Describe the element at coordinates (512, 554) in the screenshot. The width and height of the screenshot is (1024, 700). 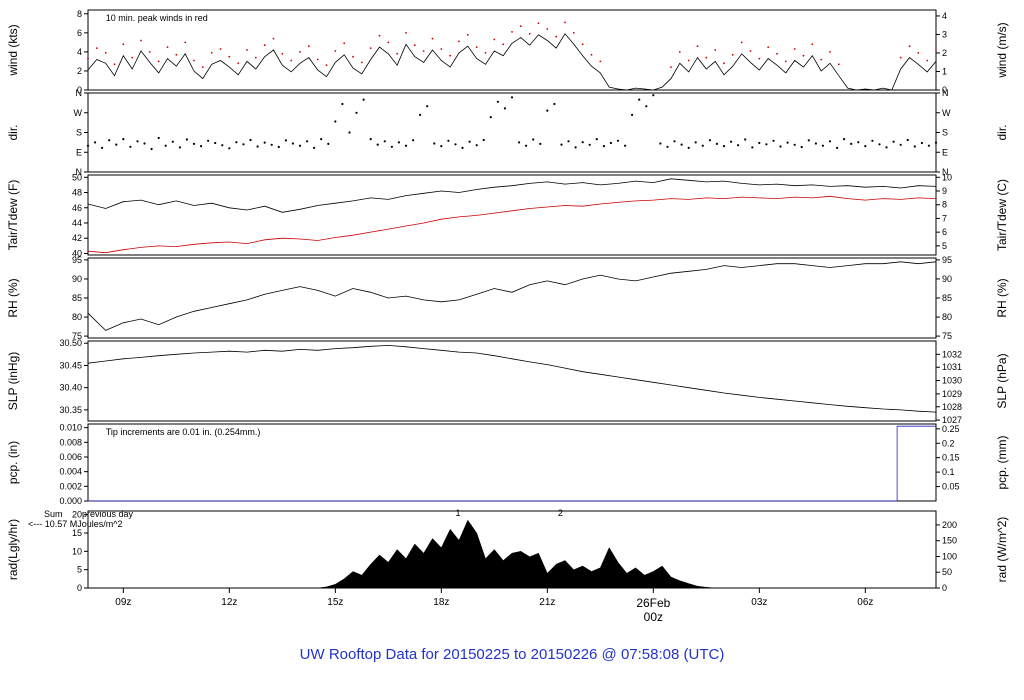
I see `series-solar-radiation` at that location.